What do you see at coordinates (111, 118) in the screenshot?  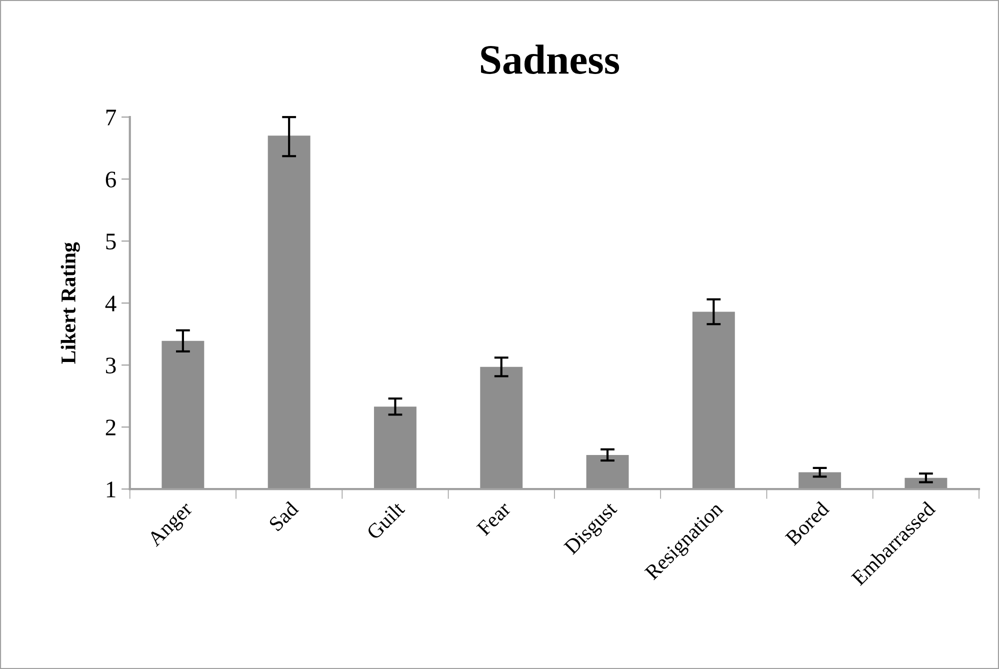 I see `y-tick-label: 7` at bounding box center [111, 118].